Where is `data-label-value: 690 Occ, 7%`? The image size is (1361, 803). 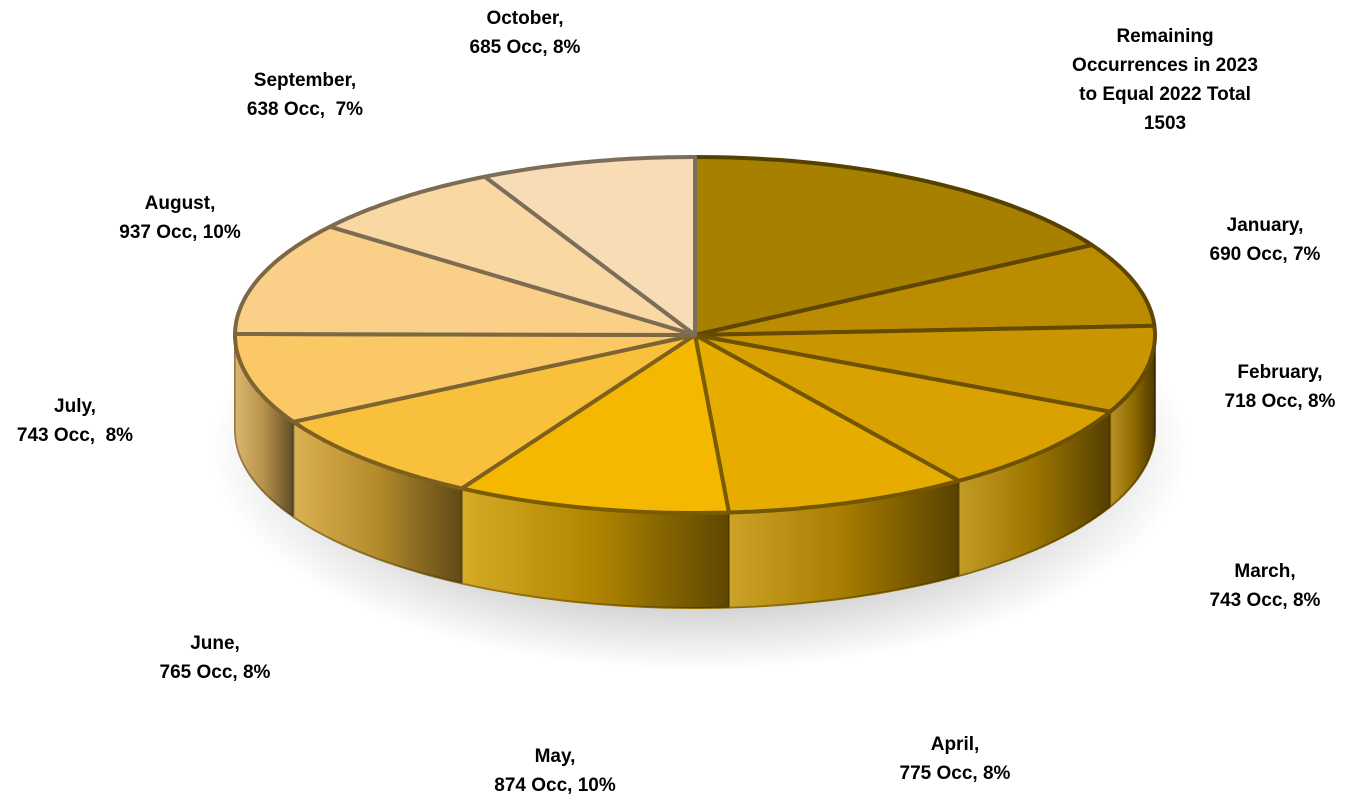 data-label-value: 690 Occ, 7% is located at coordinates (1265, 254).